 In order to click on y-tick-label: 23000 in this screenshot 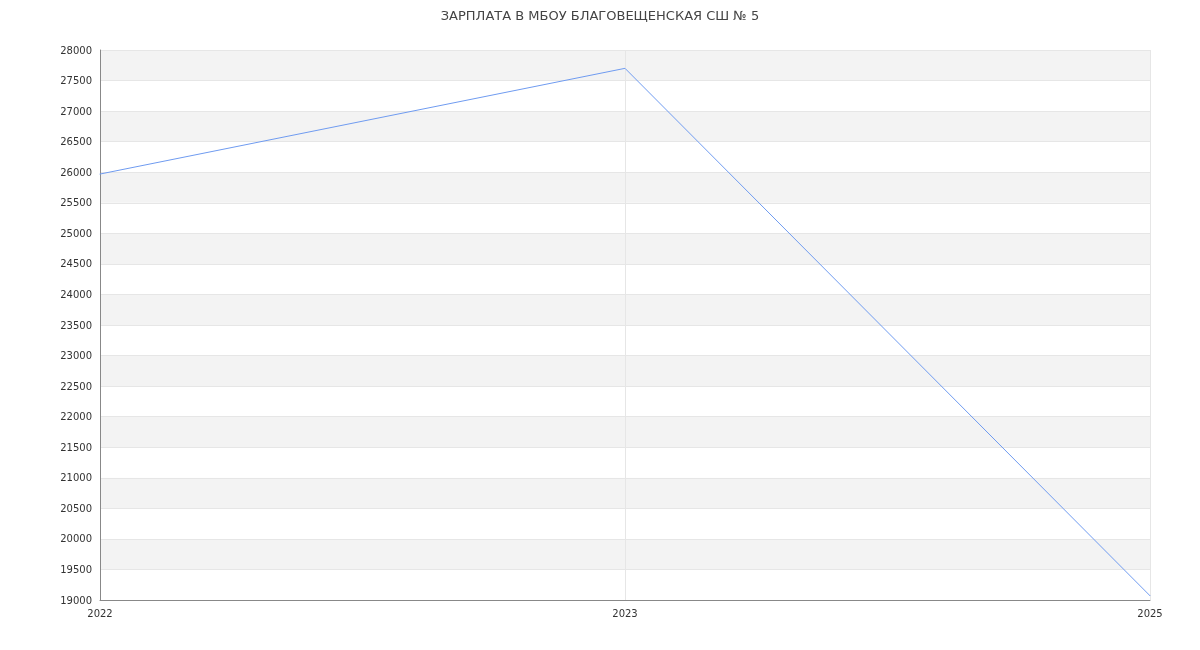, I will do `click(76, 356)`.